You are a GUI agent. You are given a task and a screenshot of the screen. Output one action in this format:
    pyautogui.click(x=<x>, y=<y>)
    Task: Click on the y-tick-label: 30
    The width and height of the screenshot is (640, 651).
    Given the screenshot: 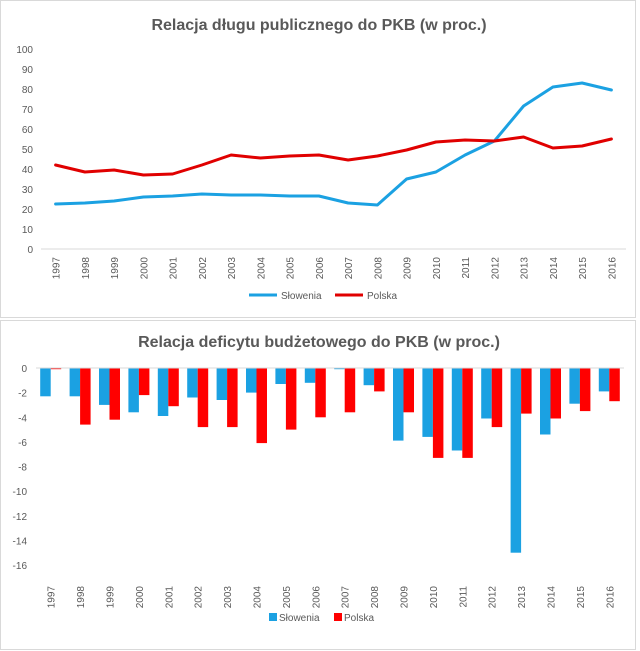 What is the action you would take?
    pyautogui.click(x=28, y=190)
    